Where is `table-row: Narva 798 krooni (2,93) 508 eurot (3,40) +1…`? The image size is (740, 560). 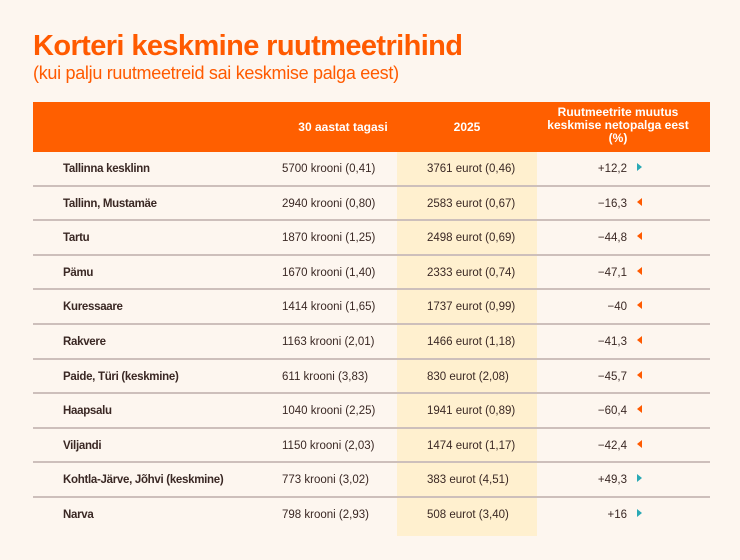 table-row: Narva 798 krooni (2,93) 508 eurot (3,40) +1… is located at coordinates (371, 515).